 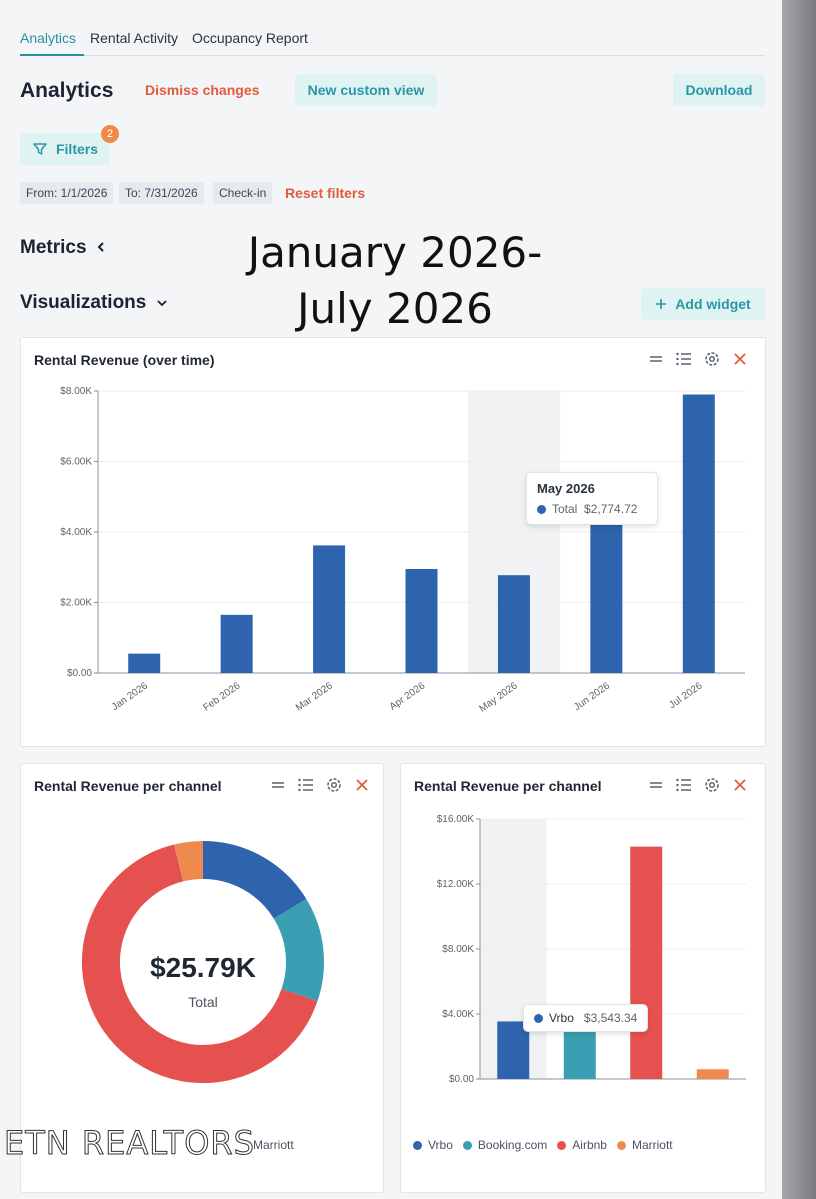 What do you see at coordinates (48, 38) in the screenshot?
I see `tab-analytics: Analytics` at bounding box center [48, 38].